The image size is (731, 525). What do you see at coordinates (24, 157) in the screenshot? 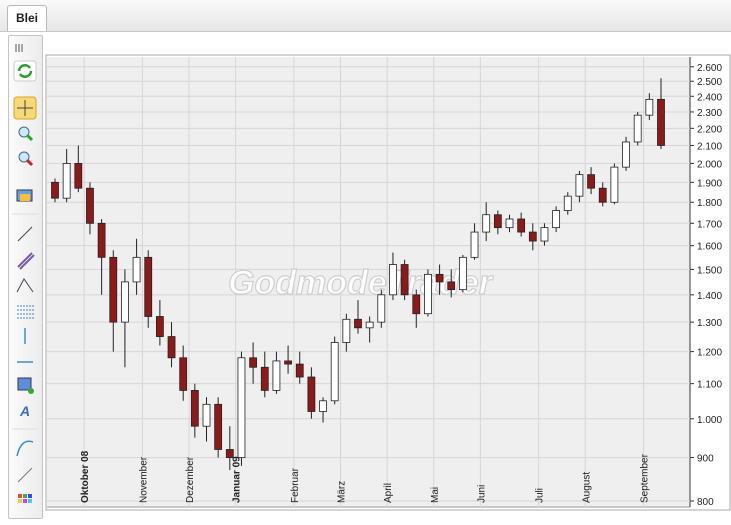
I see `zoom-out-button` at bounding box center [24, 157].